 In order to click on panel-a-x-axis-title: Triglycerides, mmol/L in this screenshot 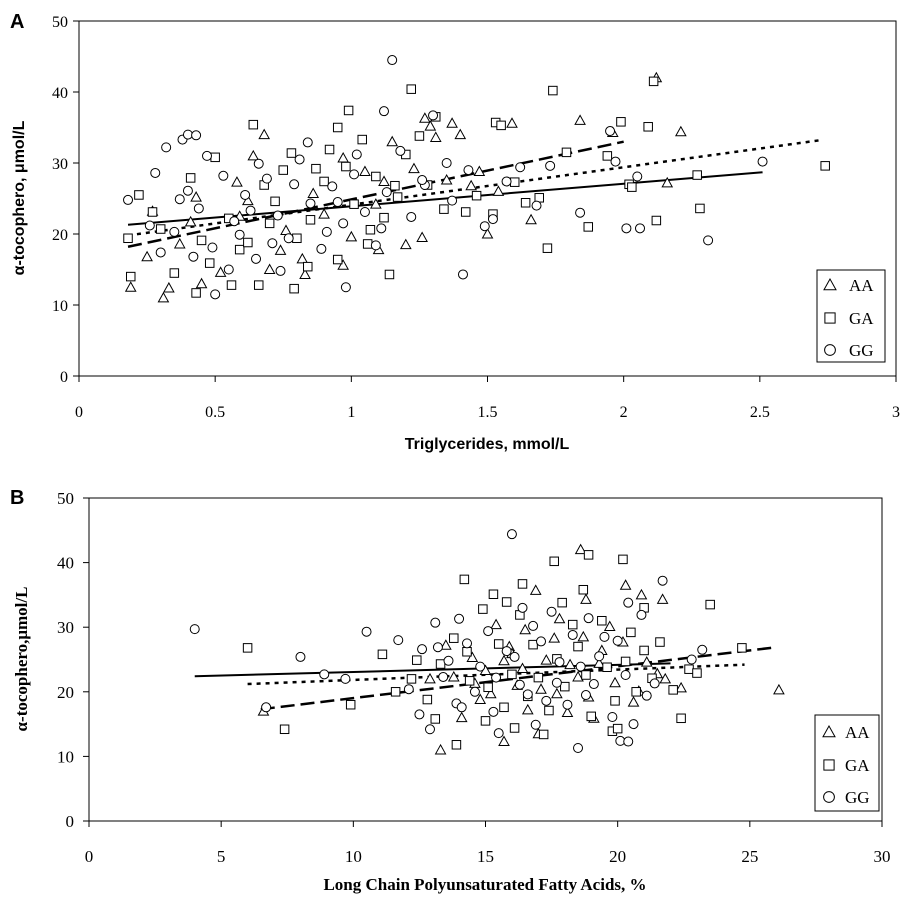, I will do `click(487, 444)`.